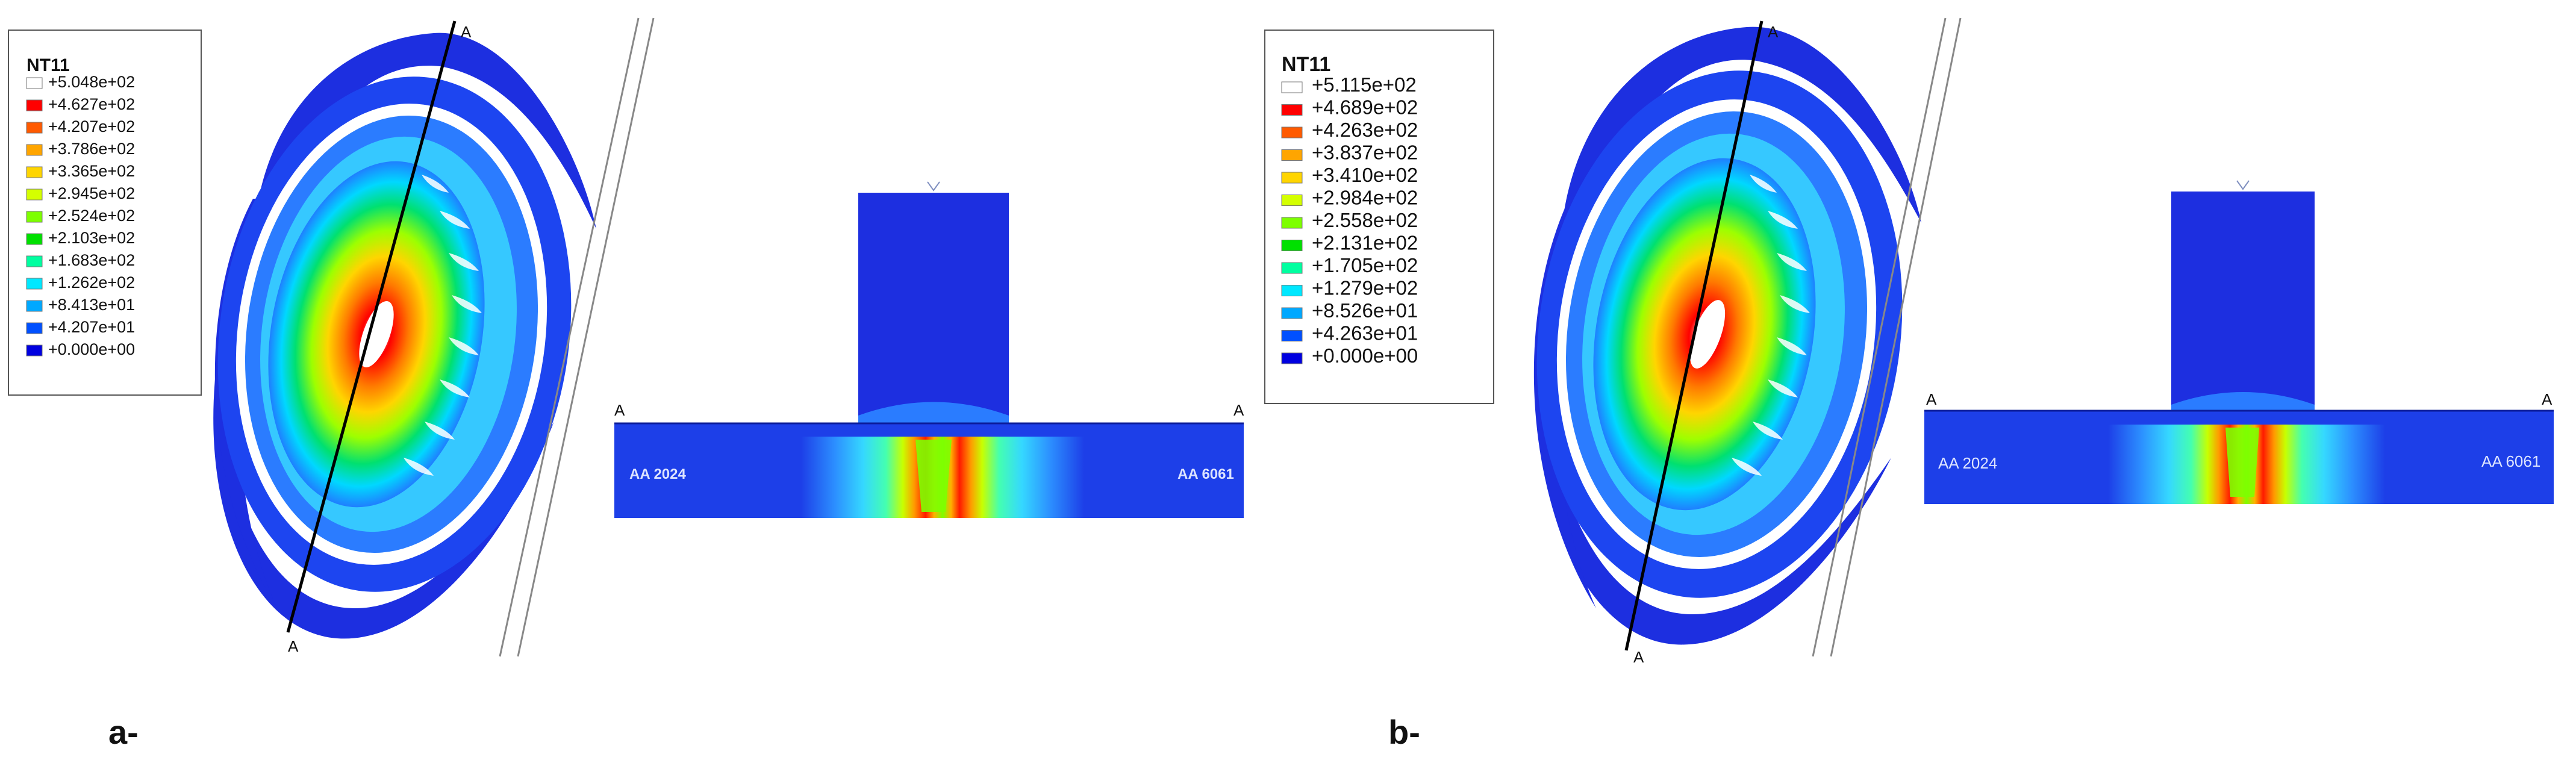 The image size is (2576, 757). I want to click on legend-value: +4.263e+02, so click(1365, 130).